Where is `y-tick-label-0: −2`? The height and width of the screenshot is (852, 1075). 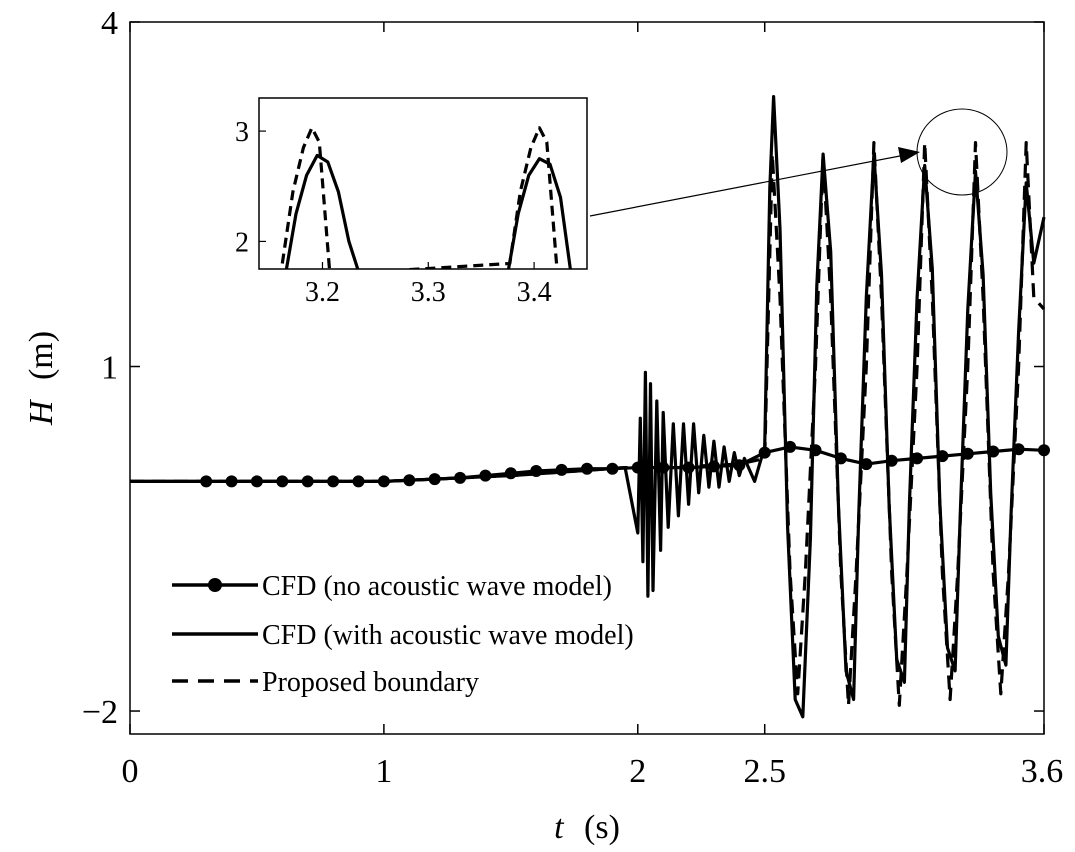
y-tick-label-0: −2 is located at coordinates (100, 712).